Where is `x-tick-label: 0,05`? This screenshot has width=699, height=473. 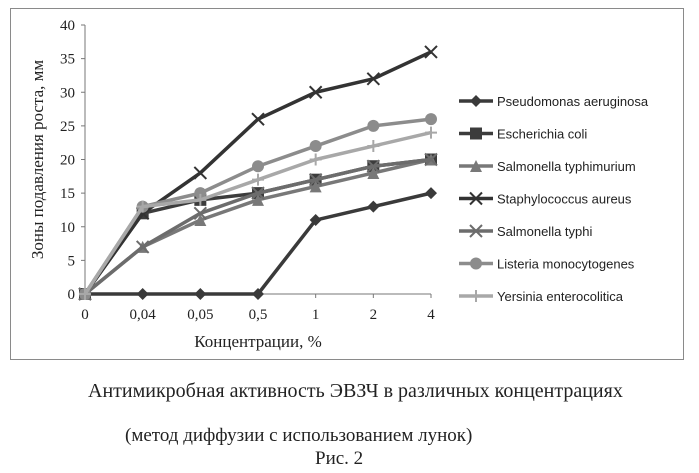 x-tick-label: 0,05 is located at coordinates (200, 315).